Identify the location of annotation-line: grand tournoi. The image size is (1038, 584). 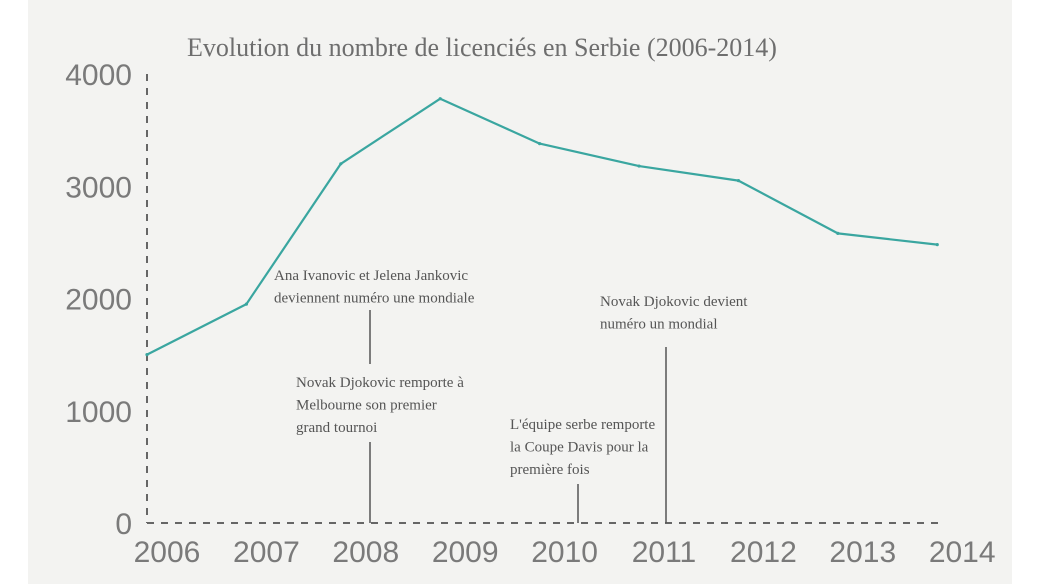
(336, 428).